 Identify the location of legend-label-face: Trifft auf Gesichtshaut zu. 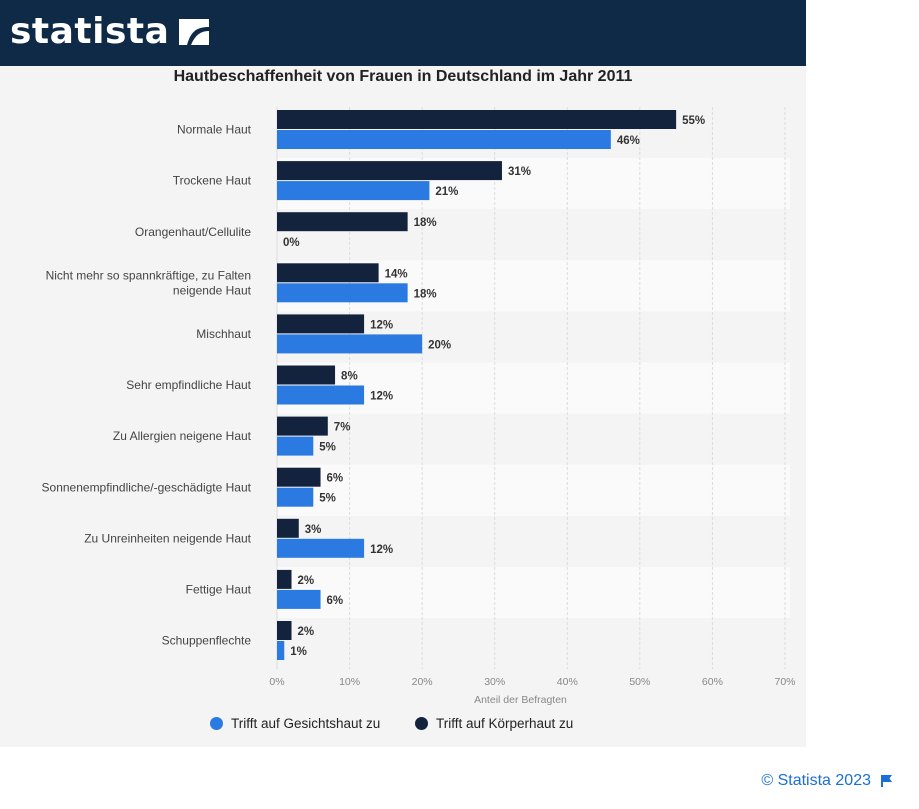
(306, 723).